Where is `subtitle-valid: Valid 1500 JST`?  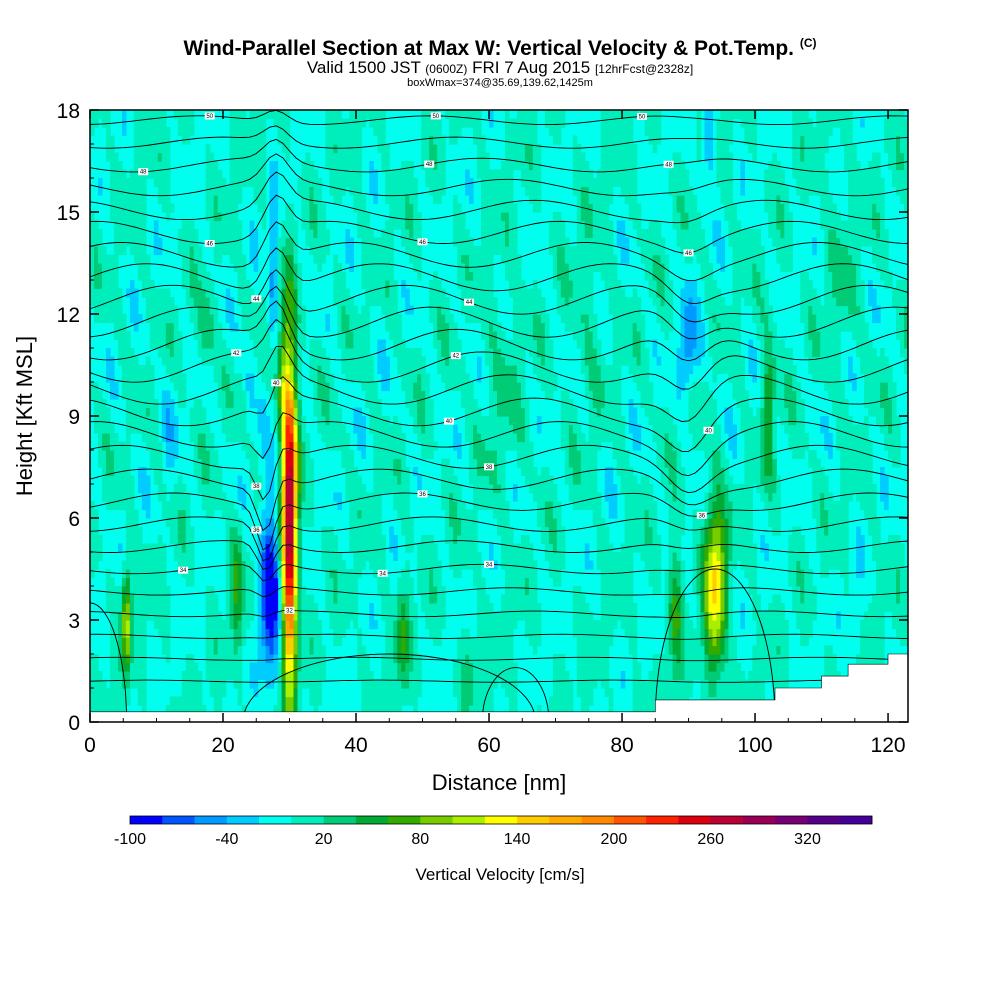 subtitle-valid: Valid 1500 JST is located at coordinates (363, 67).